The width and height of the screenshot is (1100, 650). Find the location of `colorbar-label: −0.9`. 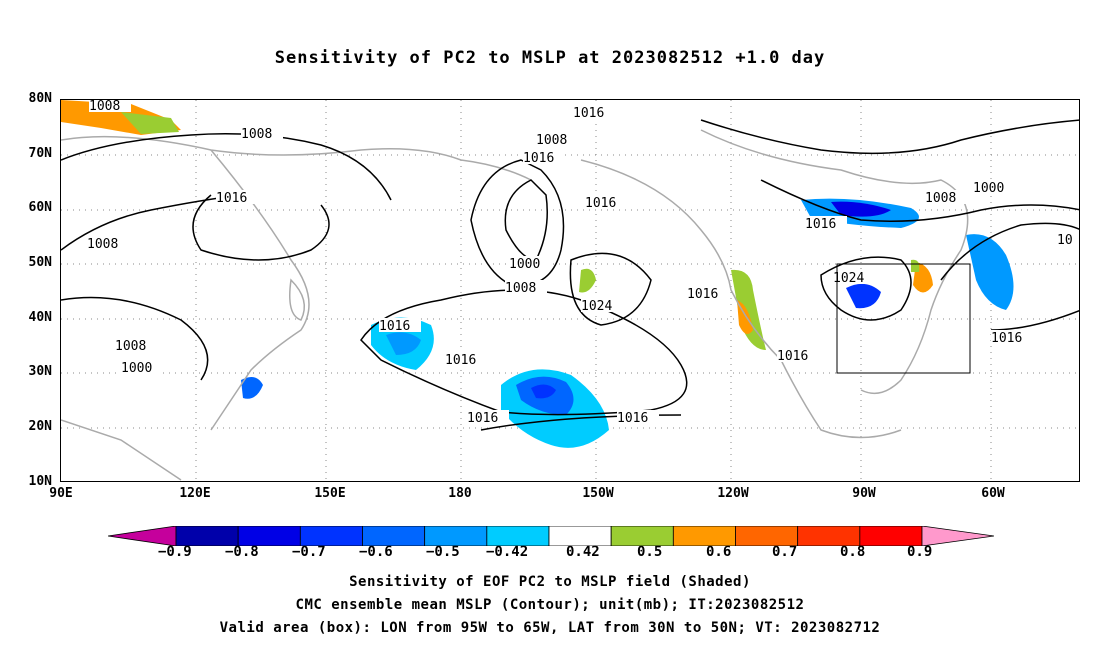

colorbar-label: −0.9 is located at coordinates (175, 552).